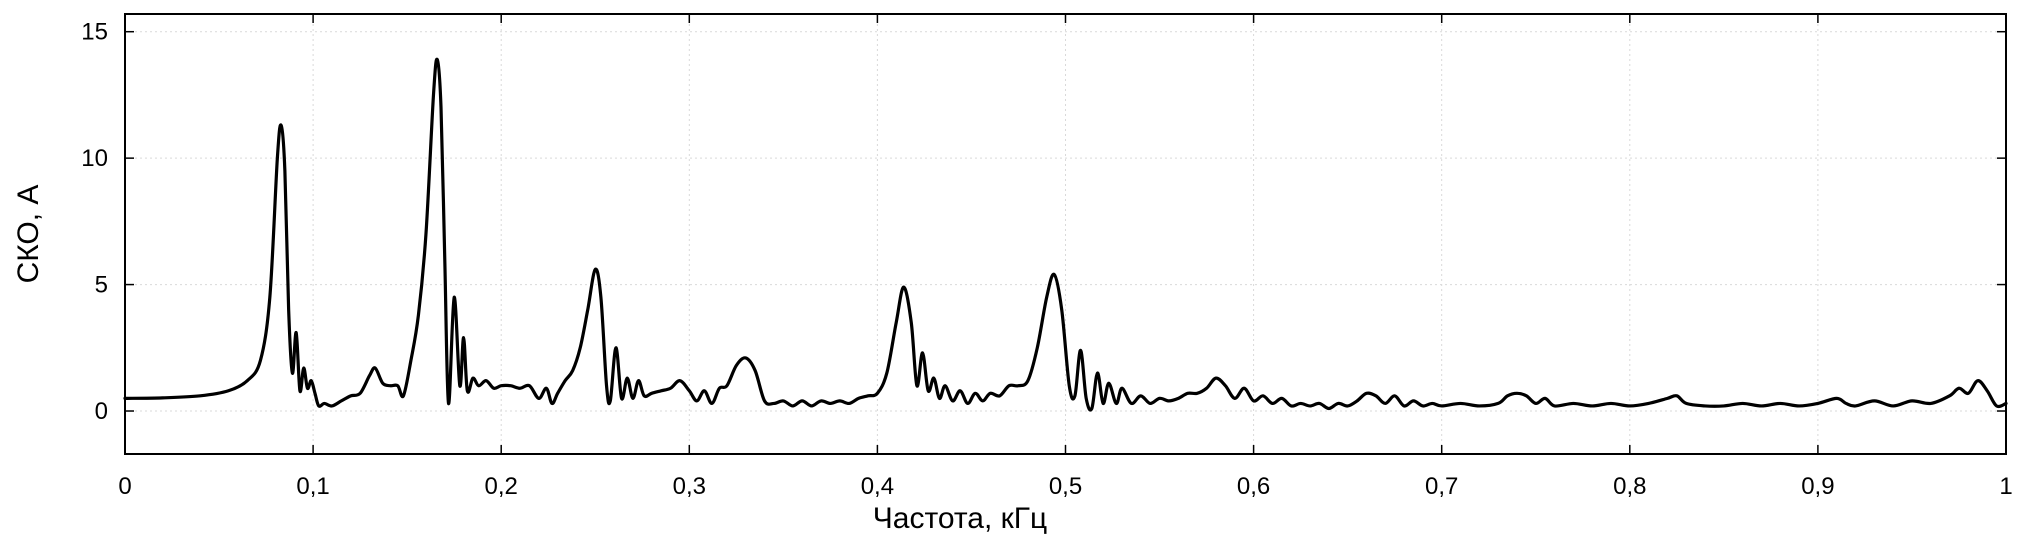 This screenshot has width=2020, height=543. I want to click on x-tick-label: 0,6, so click(1253, 486).